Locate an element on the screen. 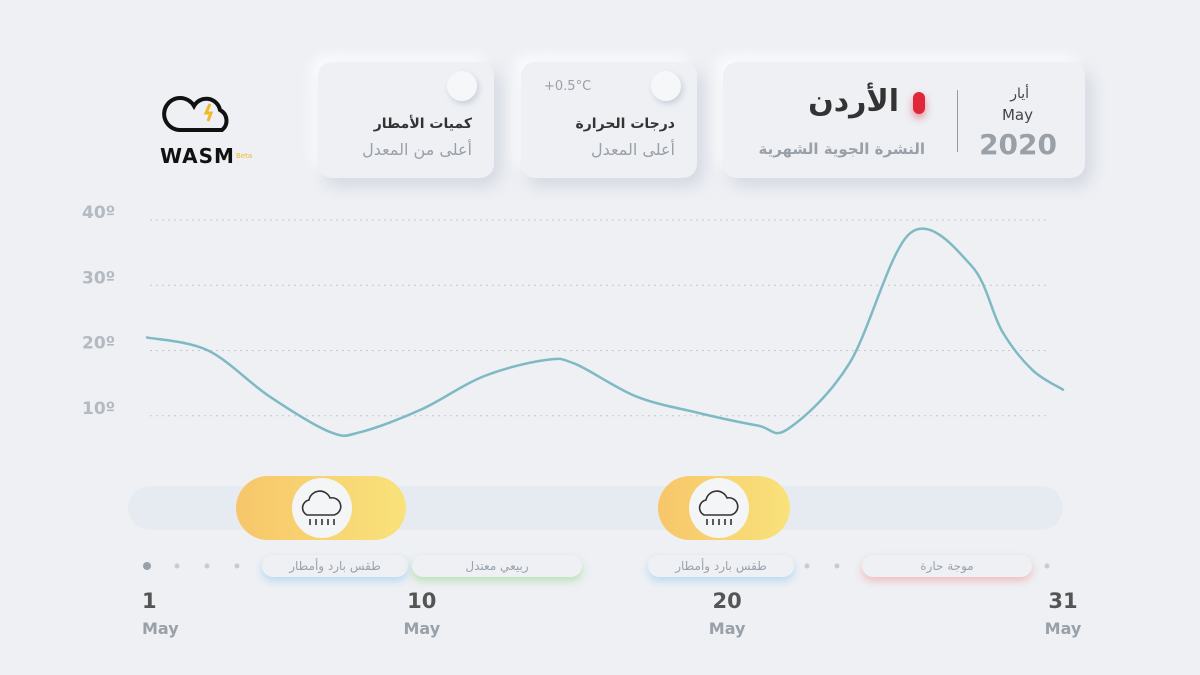 This screenshot has height=675, width=1200. status-dot is located at coordinates (919, 103).